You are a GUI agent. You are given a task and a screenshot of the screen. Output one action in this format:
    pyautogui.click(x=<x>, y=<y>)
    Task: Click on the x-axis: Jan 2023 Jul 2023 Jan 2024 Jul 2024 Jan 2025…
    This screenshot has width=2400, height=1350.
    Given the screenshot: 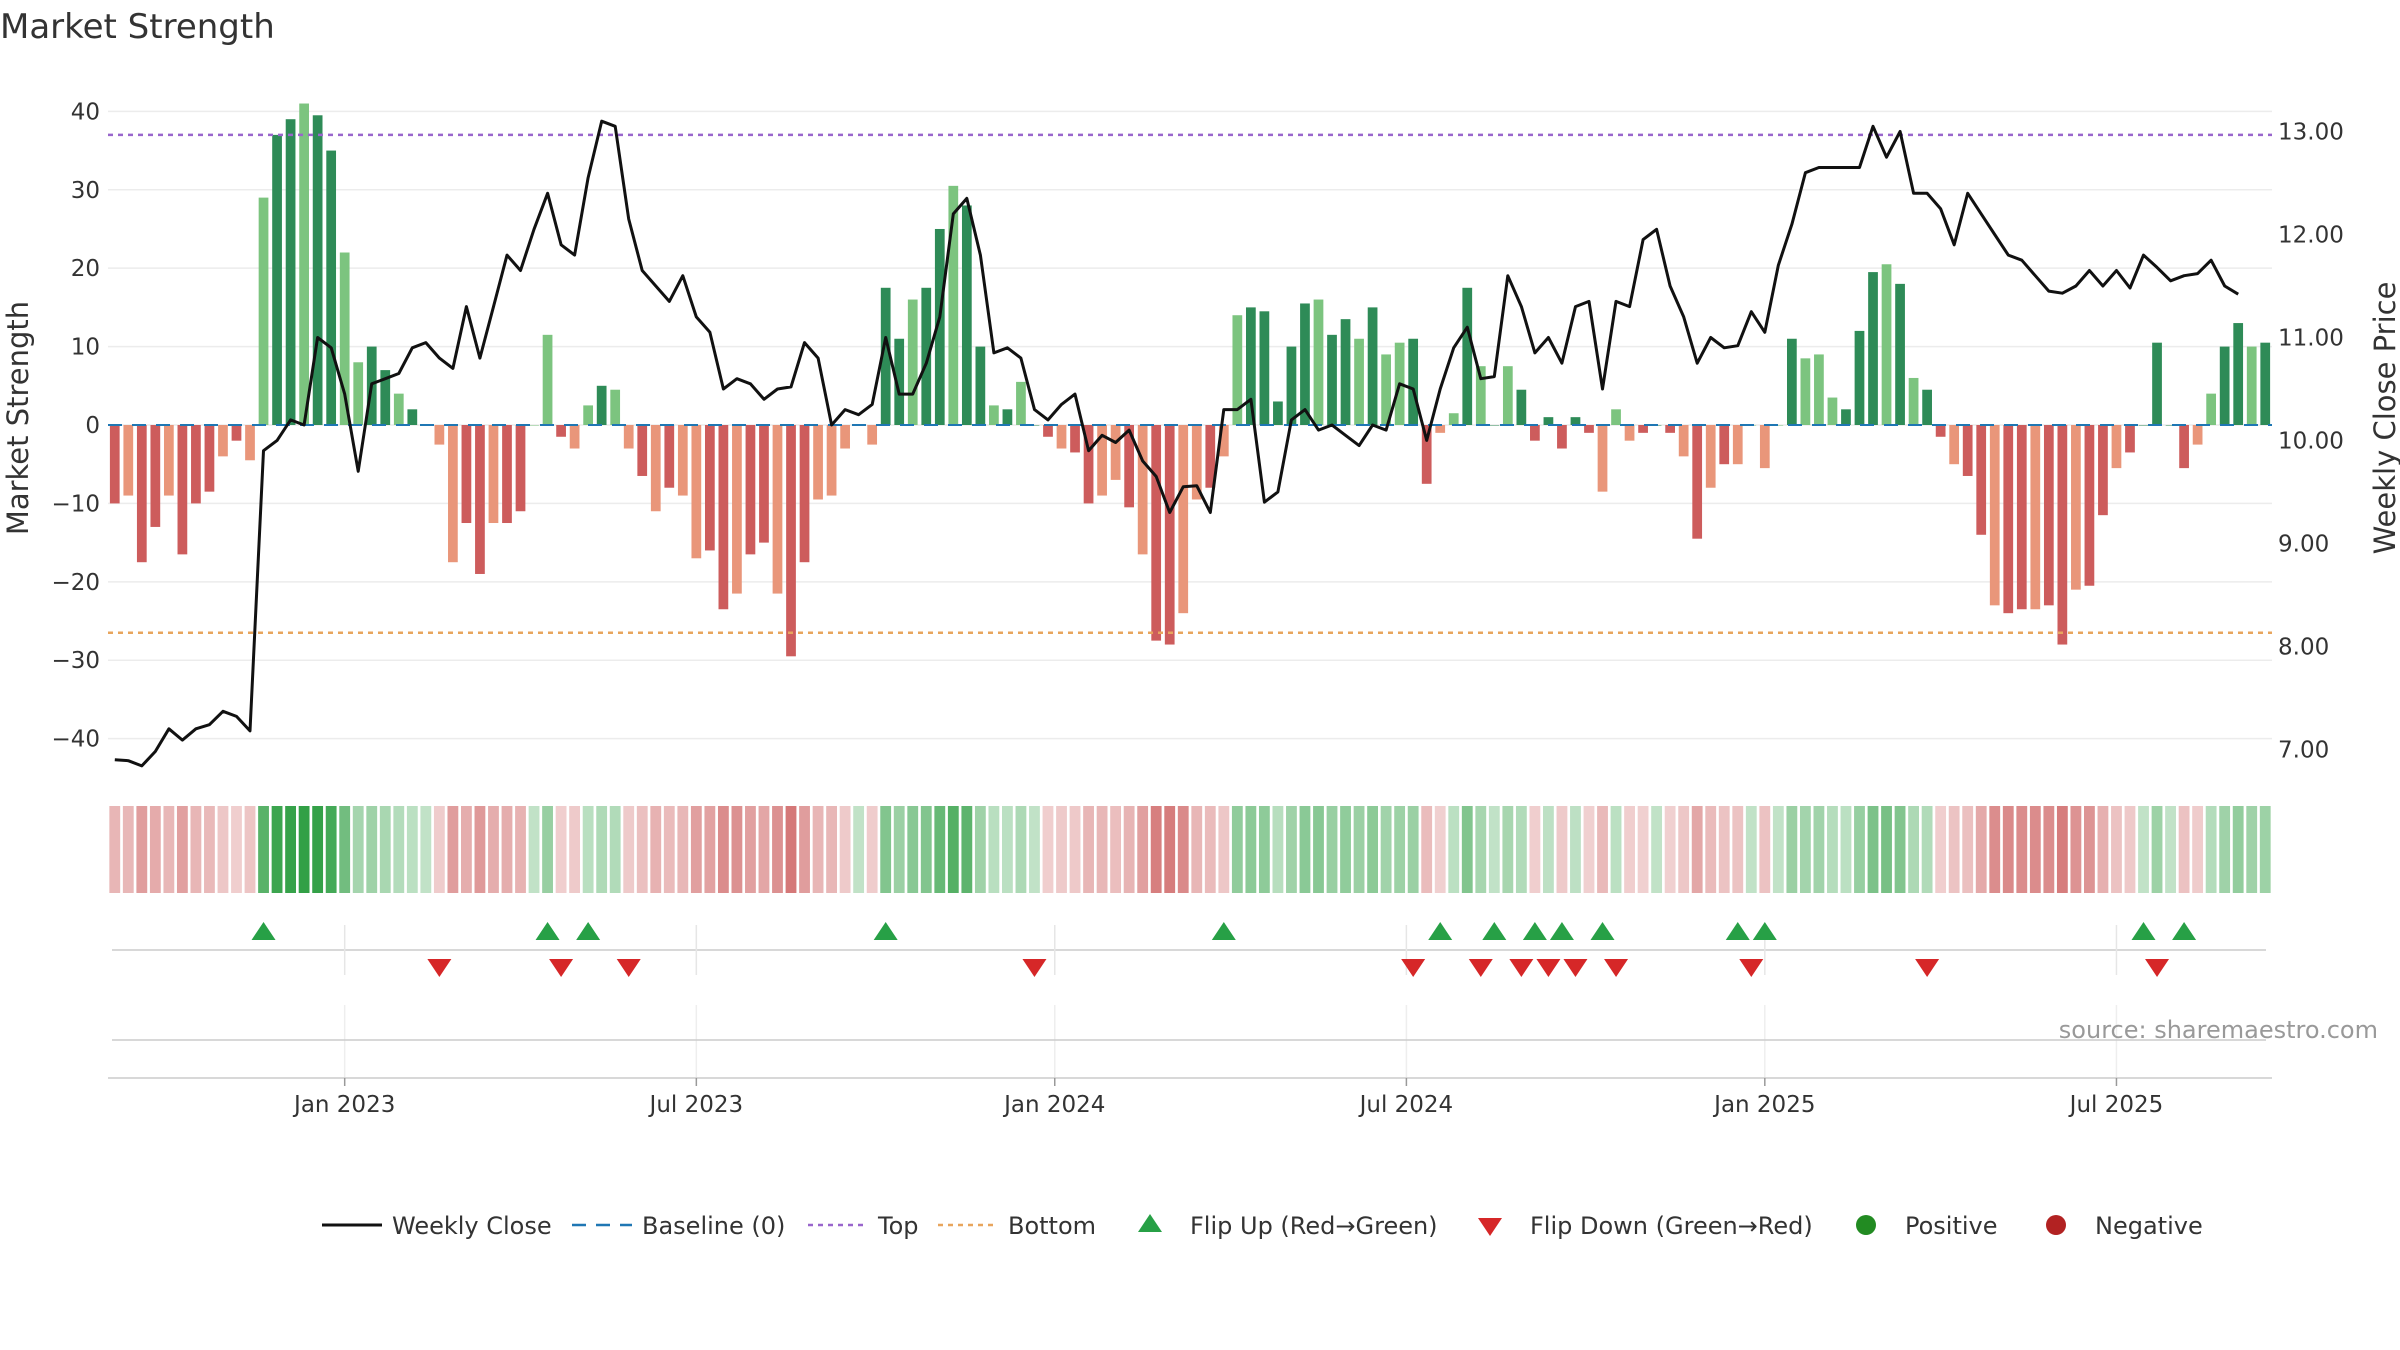 What is the action you would take?
    pyautogui.click(x=1190, y=1061)
    